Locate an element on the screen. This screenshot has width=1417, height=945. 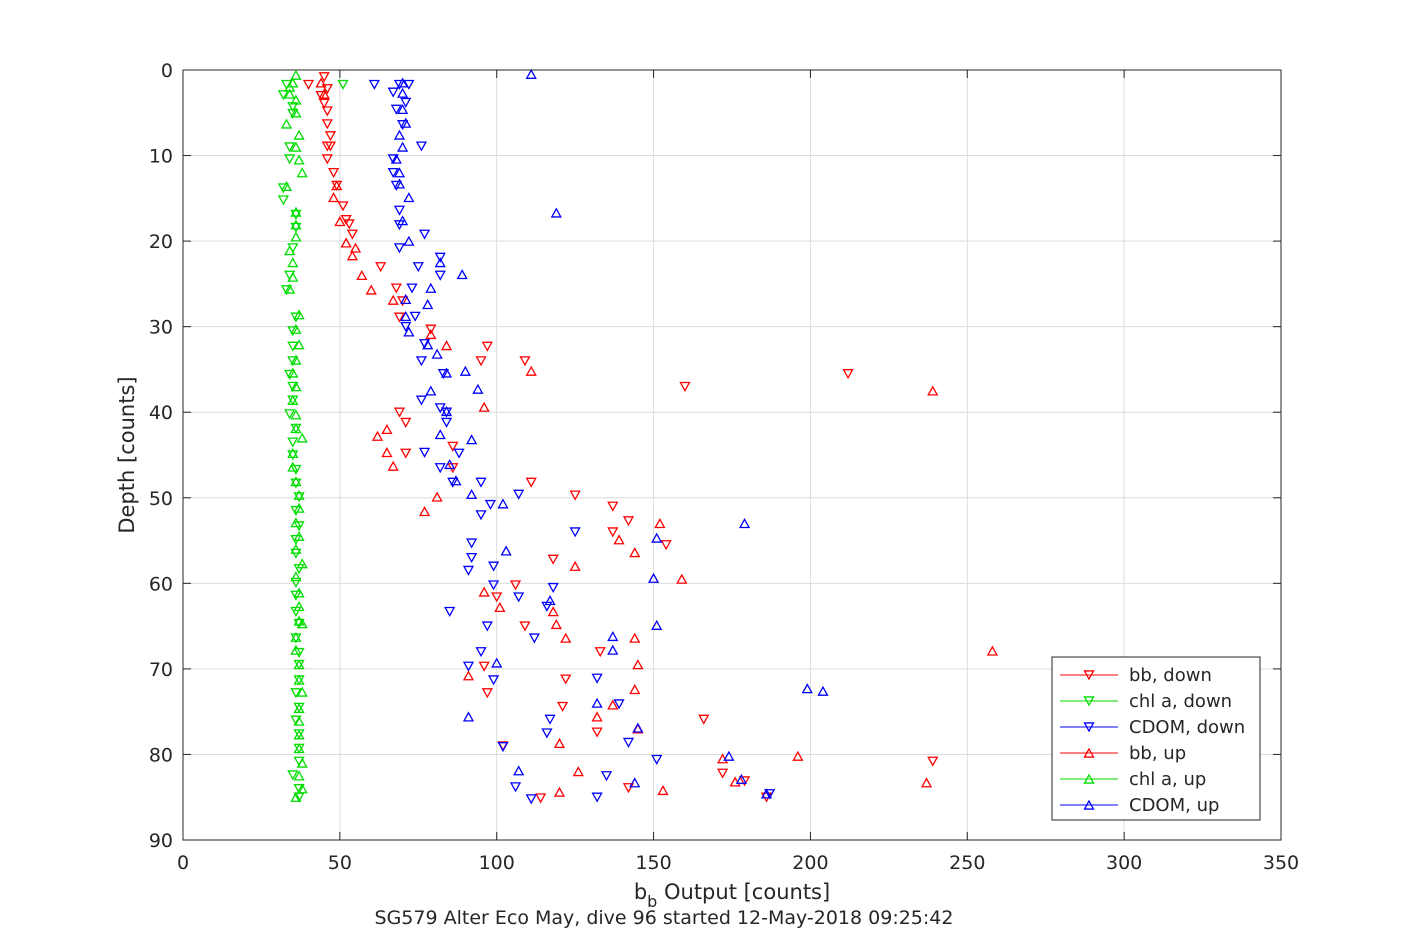
x-tick-label: 350 is located at coordinates (1281, 863).